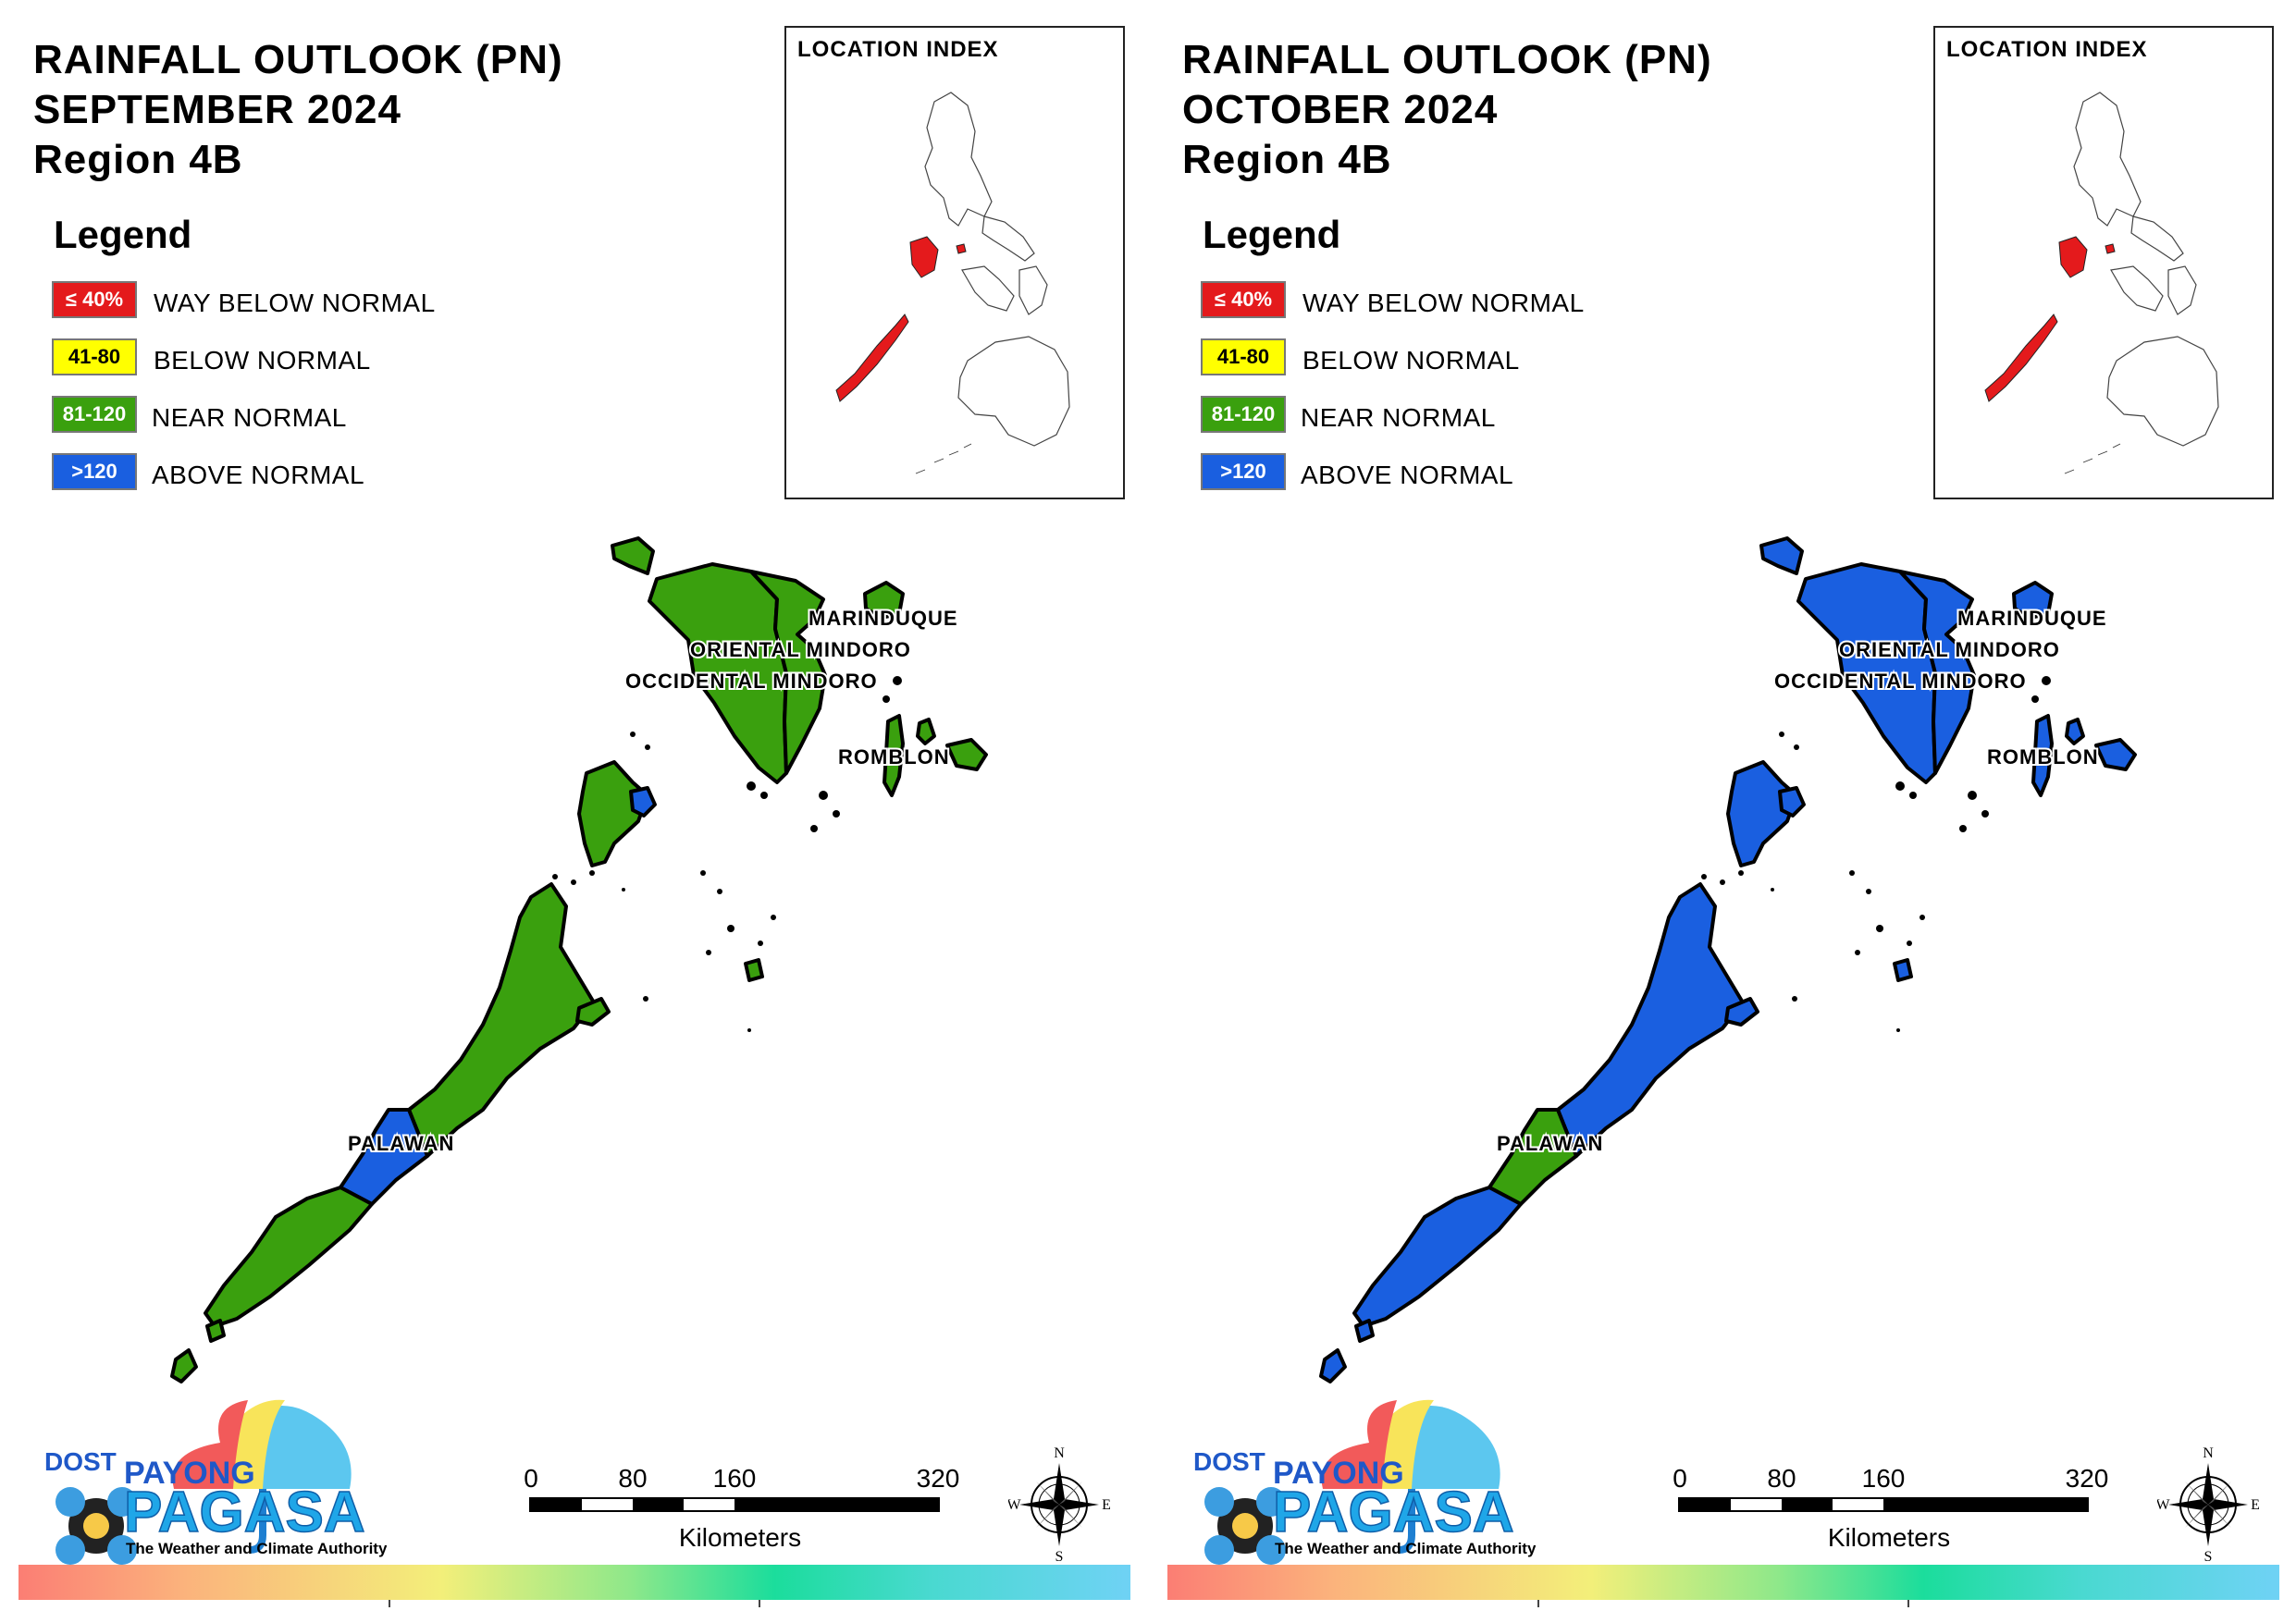 The image size is (2296, 1623). Describe the element at coordinates (2073, 257) in the screenshot. I see `mindoro-inset-highlight` at that location.